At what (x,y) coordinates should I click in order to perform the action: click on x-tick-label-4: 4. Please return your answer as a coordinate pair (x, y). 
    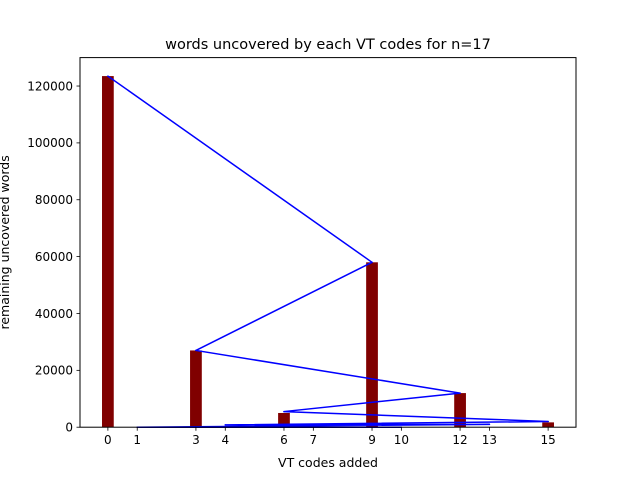
    Looking at the image, I should click on (225, 440).